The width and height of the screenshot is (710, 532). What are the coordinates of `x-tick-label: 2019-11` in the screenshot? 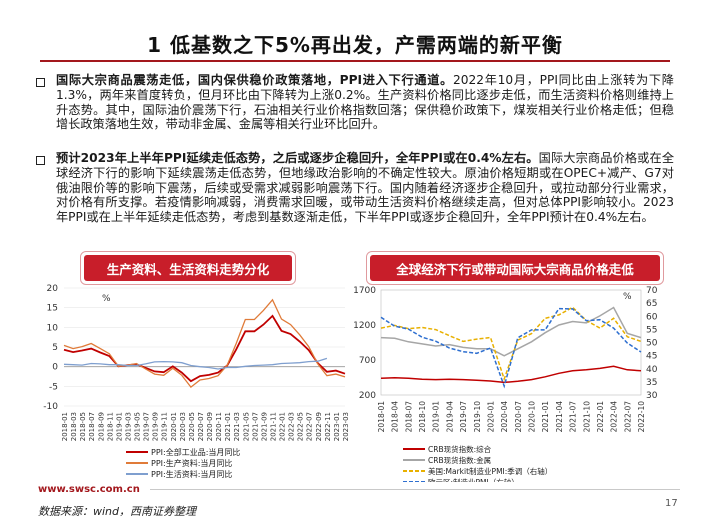 It's located at (165, 426).